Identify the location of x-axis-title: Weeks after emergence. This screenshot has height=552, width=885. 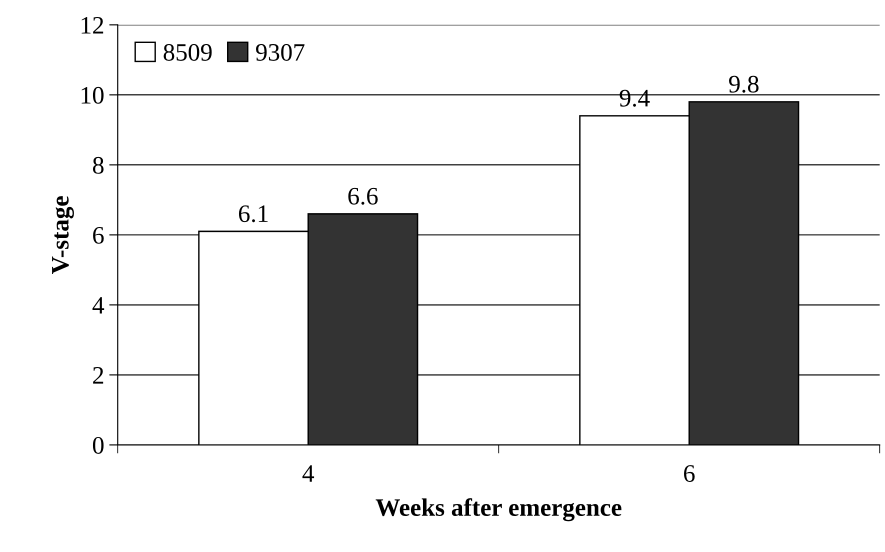
(499, 510).